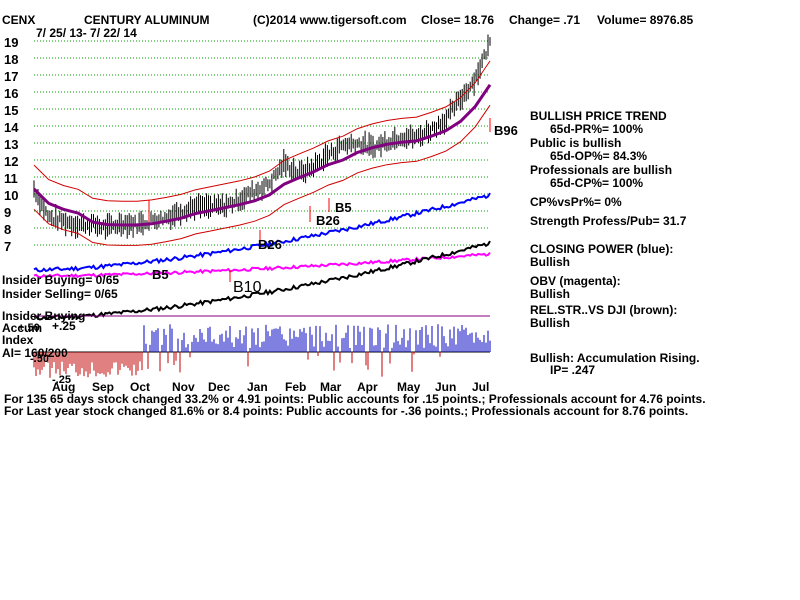 Image resolution: width=800 pixels, height=600 pixels. Describe the element at coordinates (11, 161) in the screenshot. I see `y-tick-label: 12` at that location.